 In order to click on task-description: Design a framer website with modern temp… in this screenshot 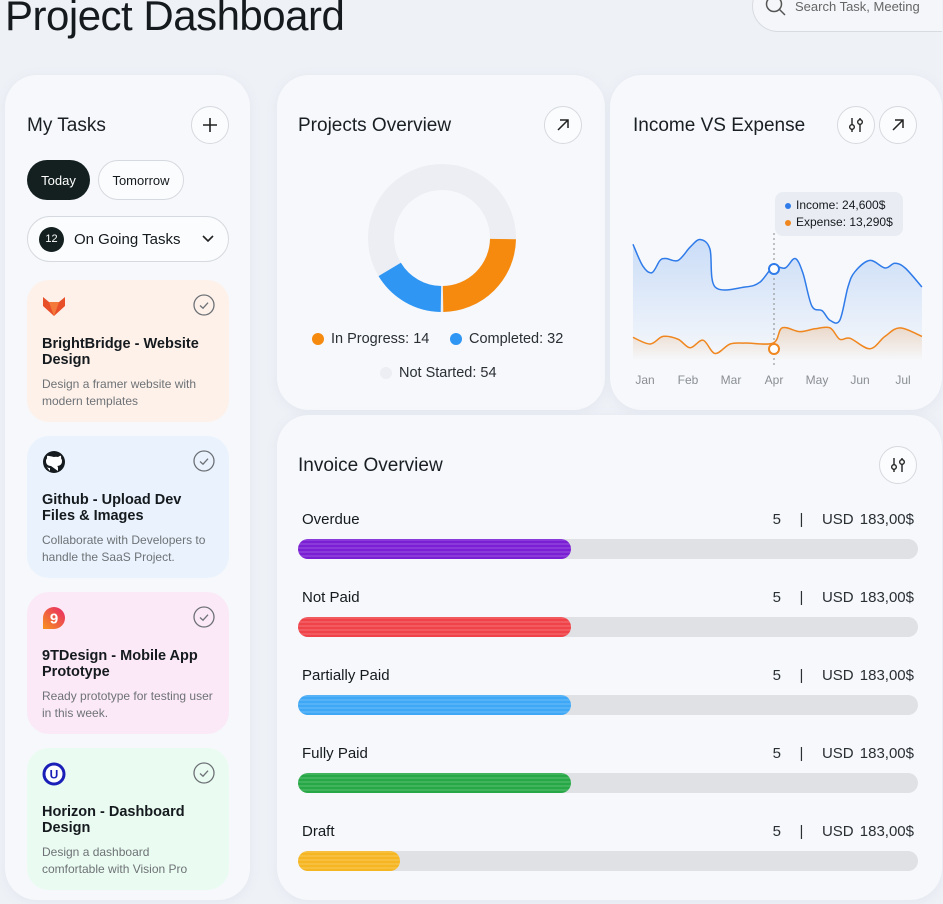, I will do `click(119, 392)`.